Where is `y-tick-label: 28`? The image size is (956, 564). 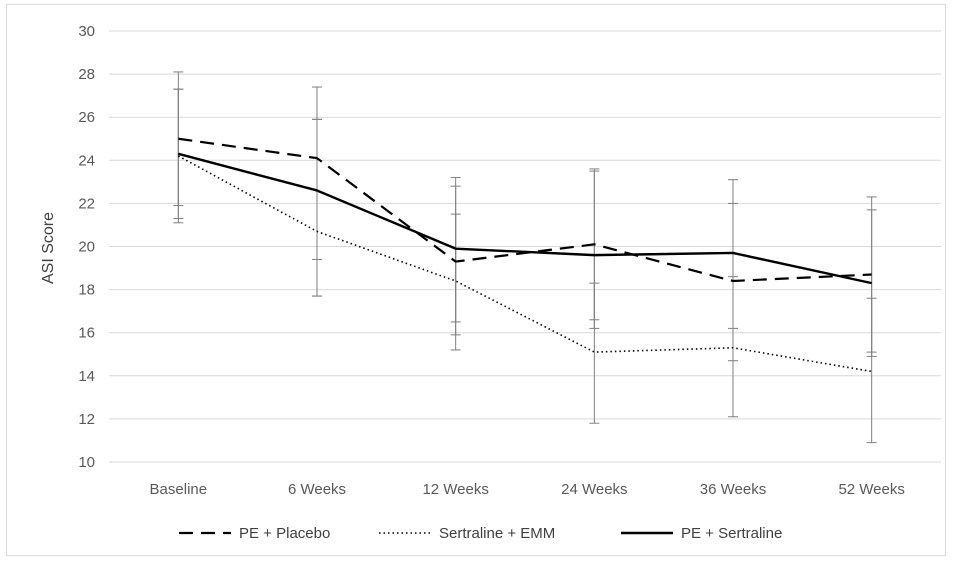 y-tick-label: 28 is located at coordinates (86, 74).